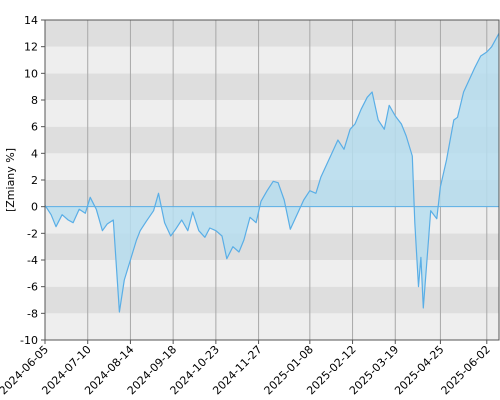 The height and width of the screenshot is (400, 500). Describe the element at coordinates (31, 20) in the screenshot. I see `y-tick-label: 14` at that location.